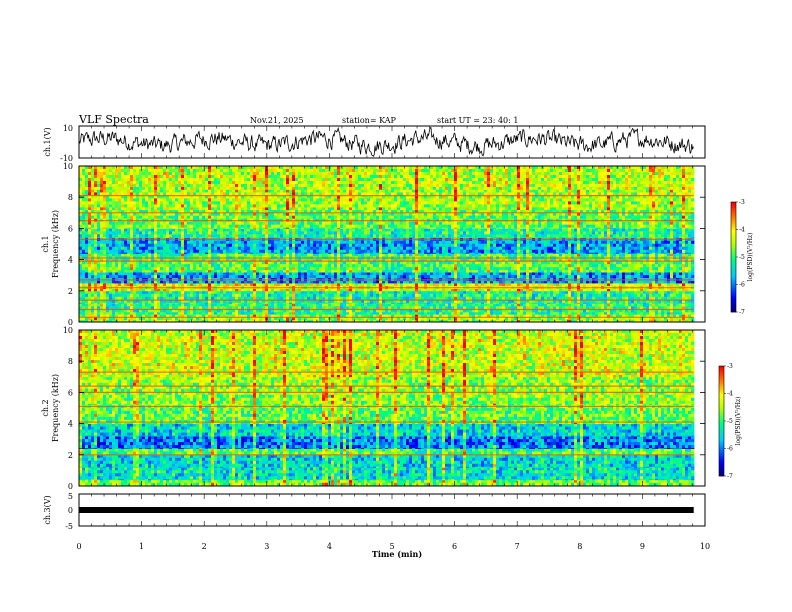 This screenshot has width=792, height=612. I want to click on ch1-ytick-bottom: -10, so click(66, 158).